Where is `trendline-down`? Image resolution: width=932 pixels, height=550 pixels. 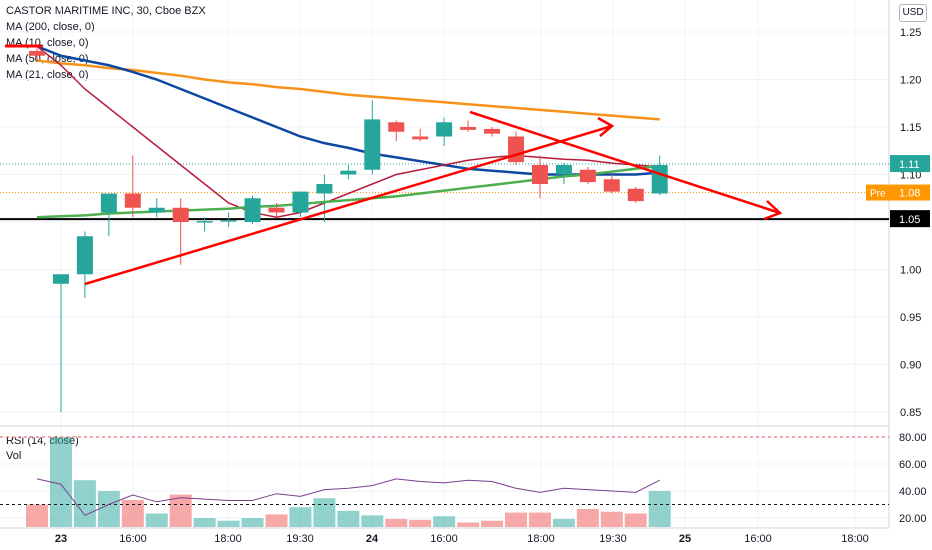 trendline-down is located at coordinates (625, 162).